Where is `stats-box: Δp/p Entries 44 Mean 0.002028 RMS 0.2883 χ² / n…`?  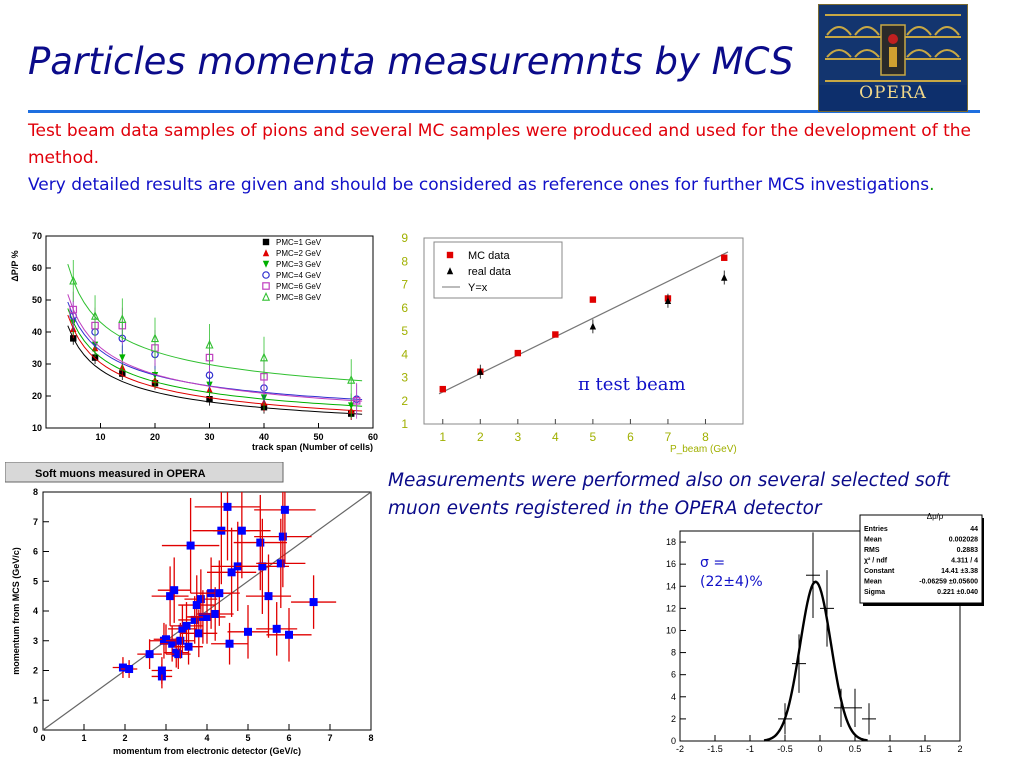 stats-box: Δp/p Entries 44 Mean 0.002028 RMS 0.2883 χ² / n… is located at coordinates (921, 559).